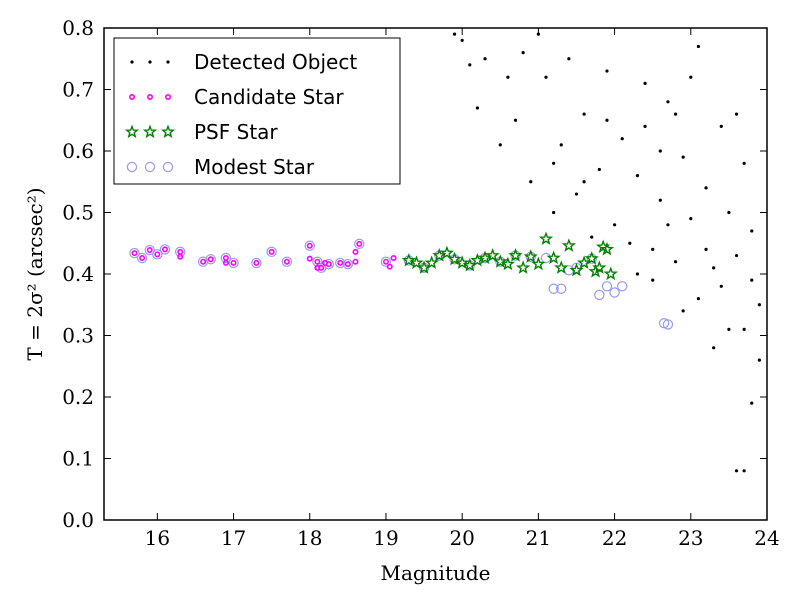 This screenshot has height=600, width=800. I want to click on y-tick-label: 0.0, so click(78, 520).